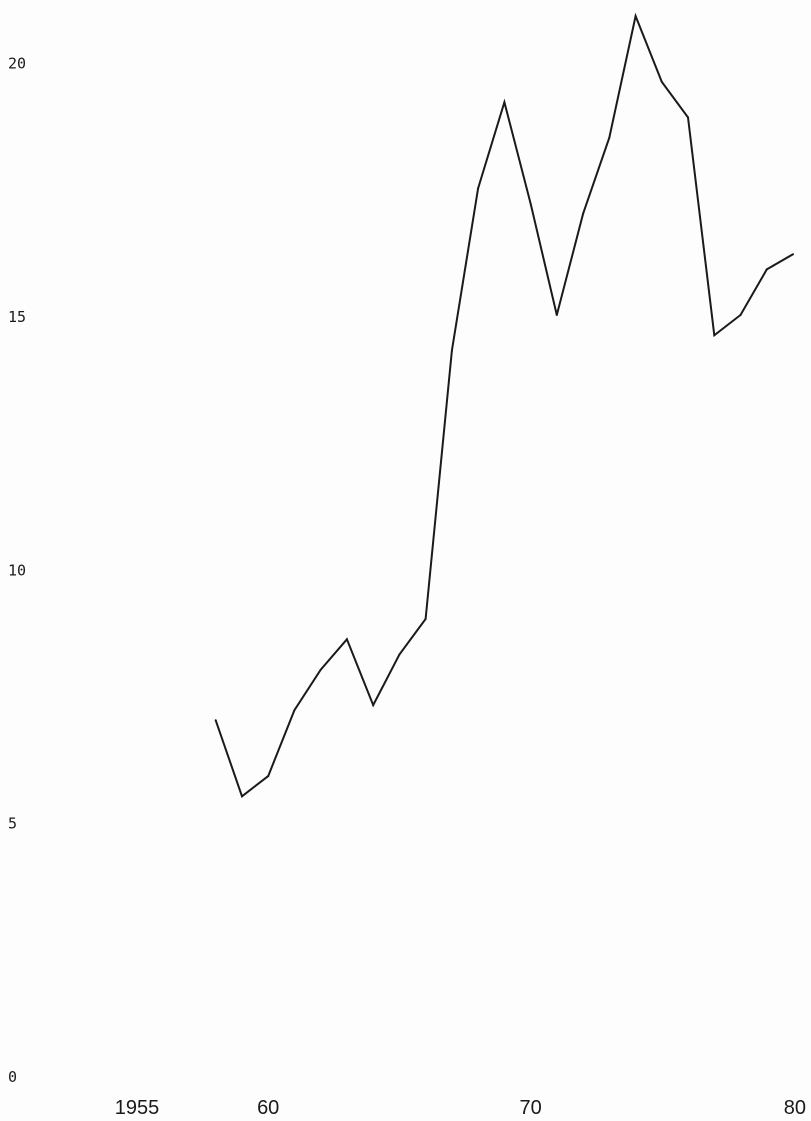  I want to click on data-point-1961, so click(294, 710).